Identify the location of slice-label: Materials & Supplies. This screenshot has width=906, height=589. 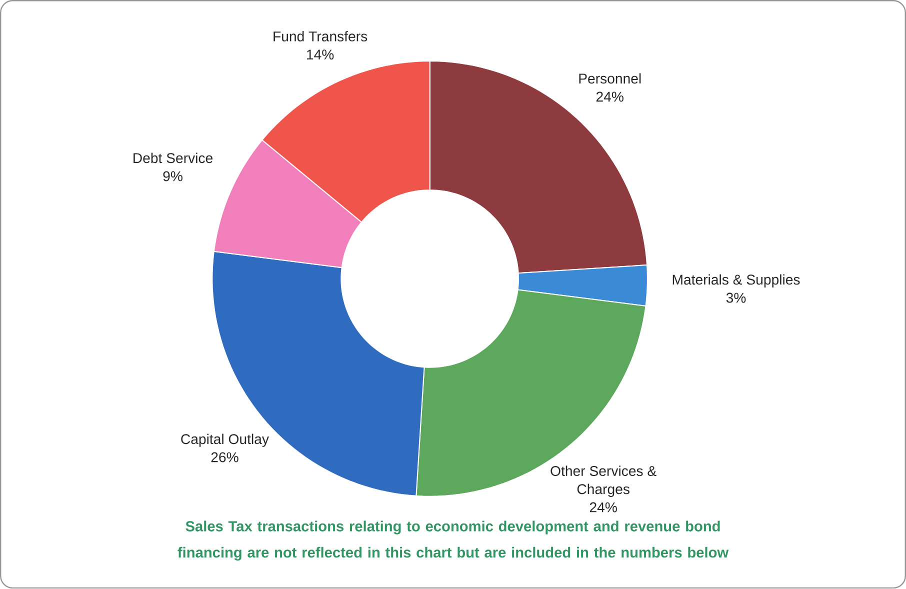
(736, 281).